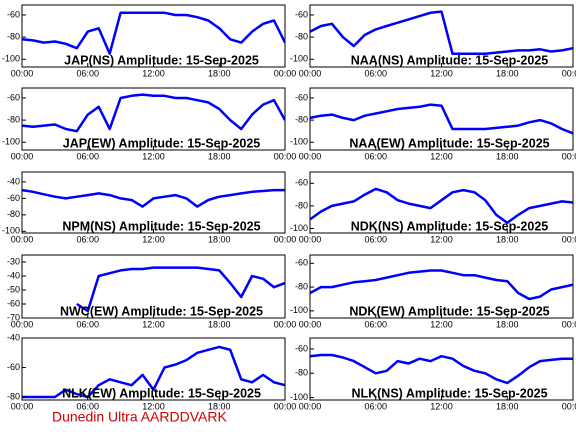  What do you see at coordinates (449, 311) in the screenshot?
I see `panel-title: NDK(EW) Amplitude: 15-Sep-2025` at bounding box center [449, 311].